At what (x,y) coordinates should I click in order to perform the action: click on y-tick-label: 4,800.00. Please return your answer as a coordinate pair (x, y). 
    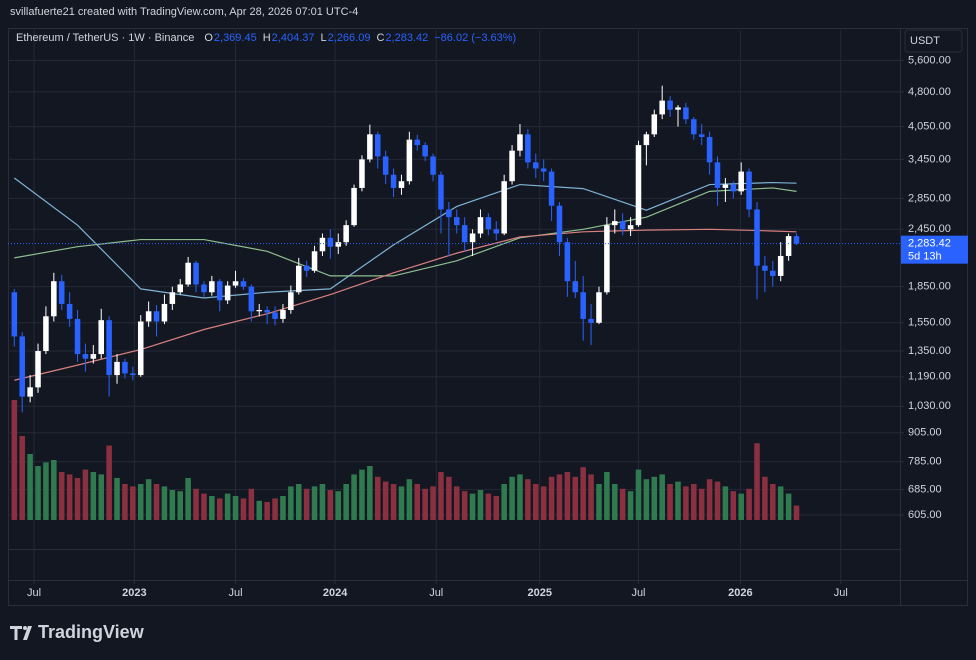
    Looking at the image, I should click on (929, 92).